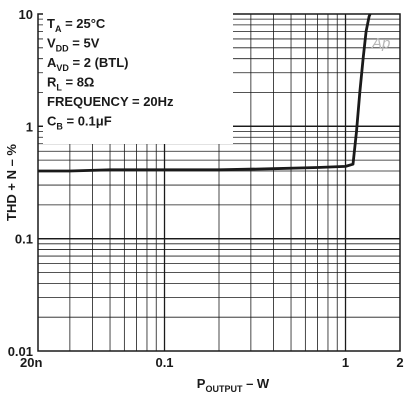 The height and width of the screenshot is (397, 418). What do you see at coordinates (345, 362) in the screenshot?
I see `x-tick-label: 1` at bounding box center [345, 362].